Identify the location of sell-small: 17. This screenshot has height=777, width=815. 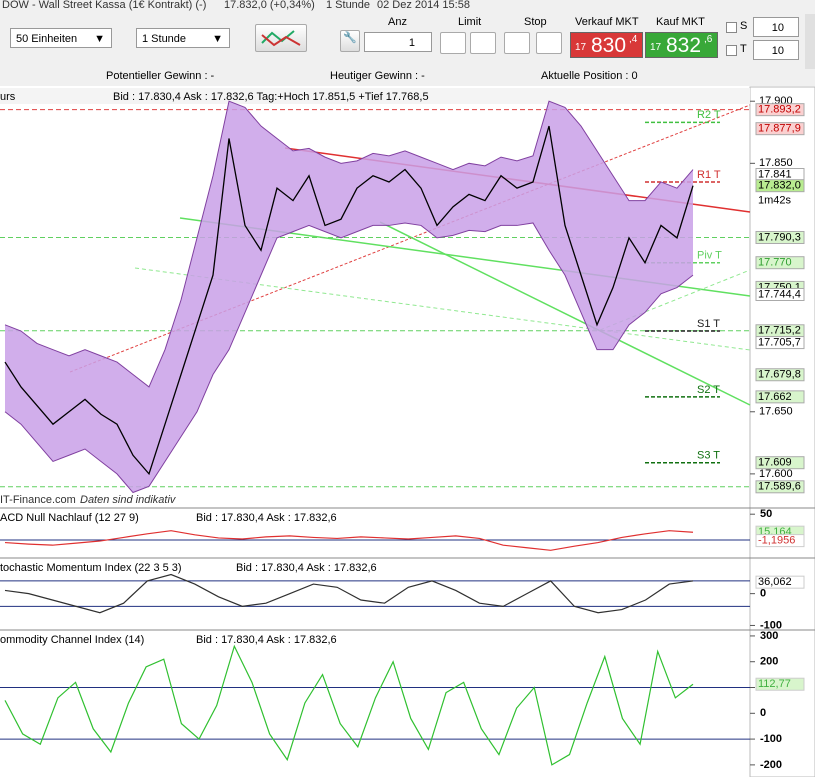
(581, 47).